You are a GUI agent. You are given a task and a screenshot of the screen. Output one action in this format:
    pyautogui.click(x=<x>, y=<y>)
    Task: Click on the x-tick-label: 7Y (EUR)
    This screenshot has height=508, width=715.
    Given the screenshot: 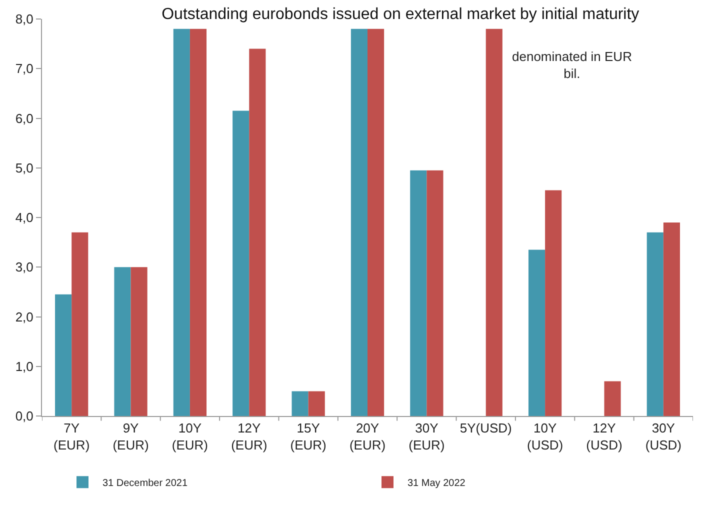 What is the action you would take?
    pyautogui.click(x=72, y=436)
    